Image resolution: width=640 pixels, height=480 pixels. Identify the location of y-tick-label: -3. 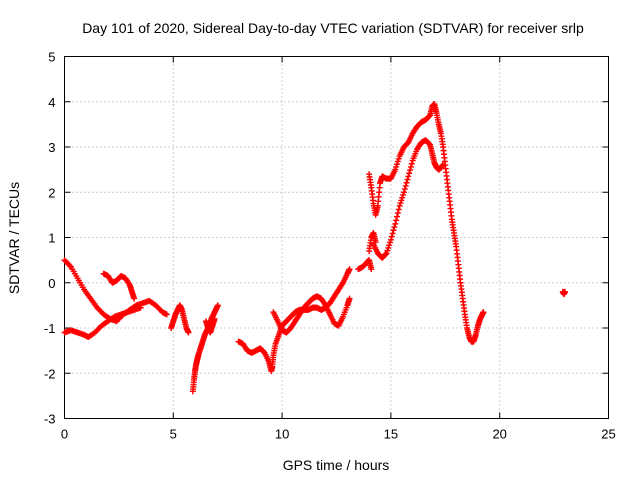
(50, 419).